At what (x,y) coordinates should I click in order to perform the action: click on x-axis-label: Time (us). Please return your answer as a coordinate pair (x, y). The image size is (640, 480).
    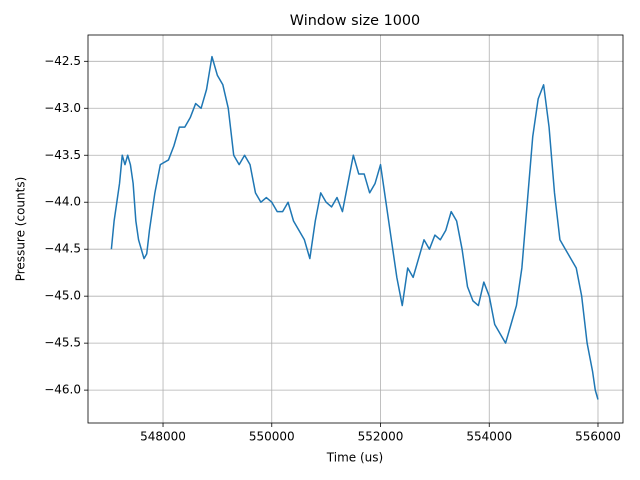
    Looking at the image, I should click on (354, 458).